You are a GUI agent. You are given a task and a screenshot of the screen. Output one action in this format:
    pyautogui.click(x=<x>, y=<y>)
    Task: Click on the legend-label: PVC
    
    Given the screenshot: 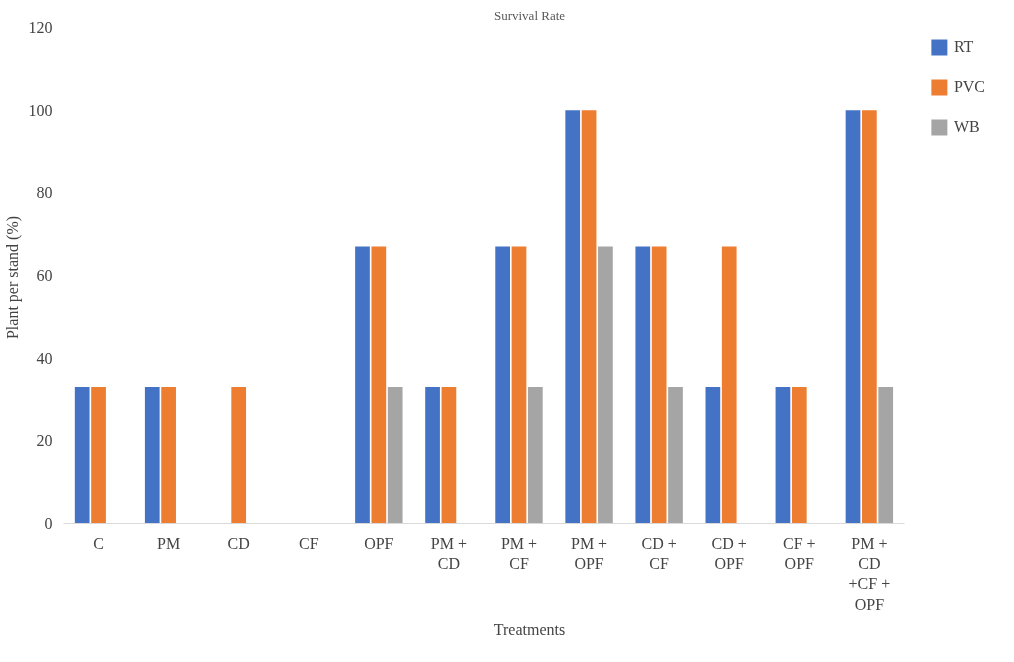 What is the action you would take?
    pyautogui.click(x=969, y=87)
    